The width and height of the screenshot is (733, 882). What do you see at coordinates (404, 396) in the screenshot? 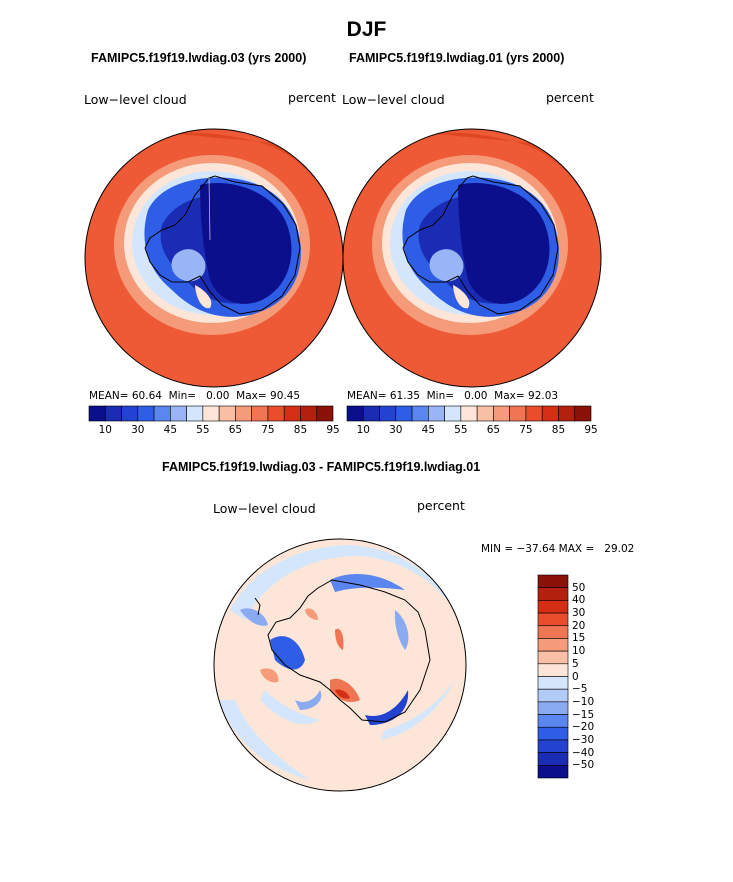
I see `panel2-mean-value: 61.35` at bounding box center [404, 396].